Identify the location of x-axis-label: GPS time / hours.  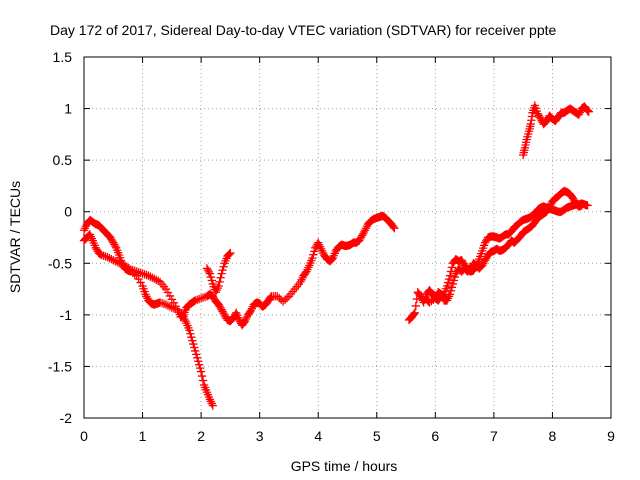
(344, 466).